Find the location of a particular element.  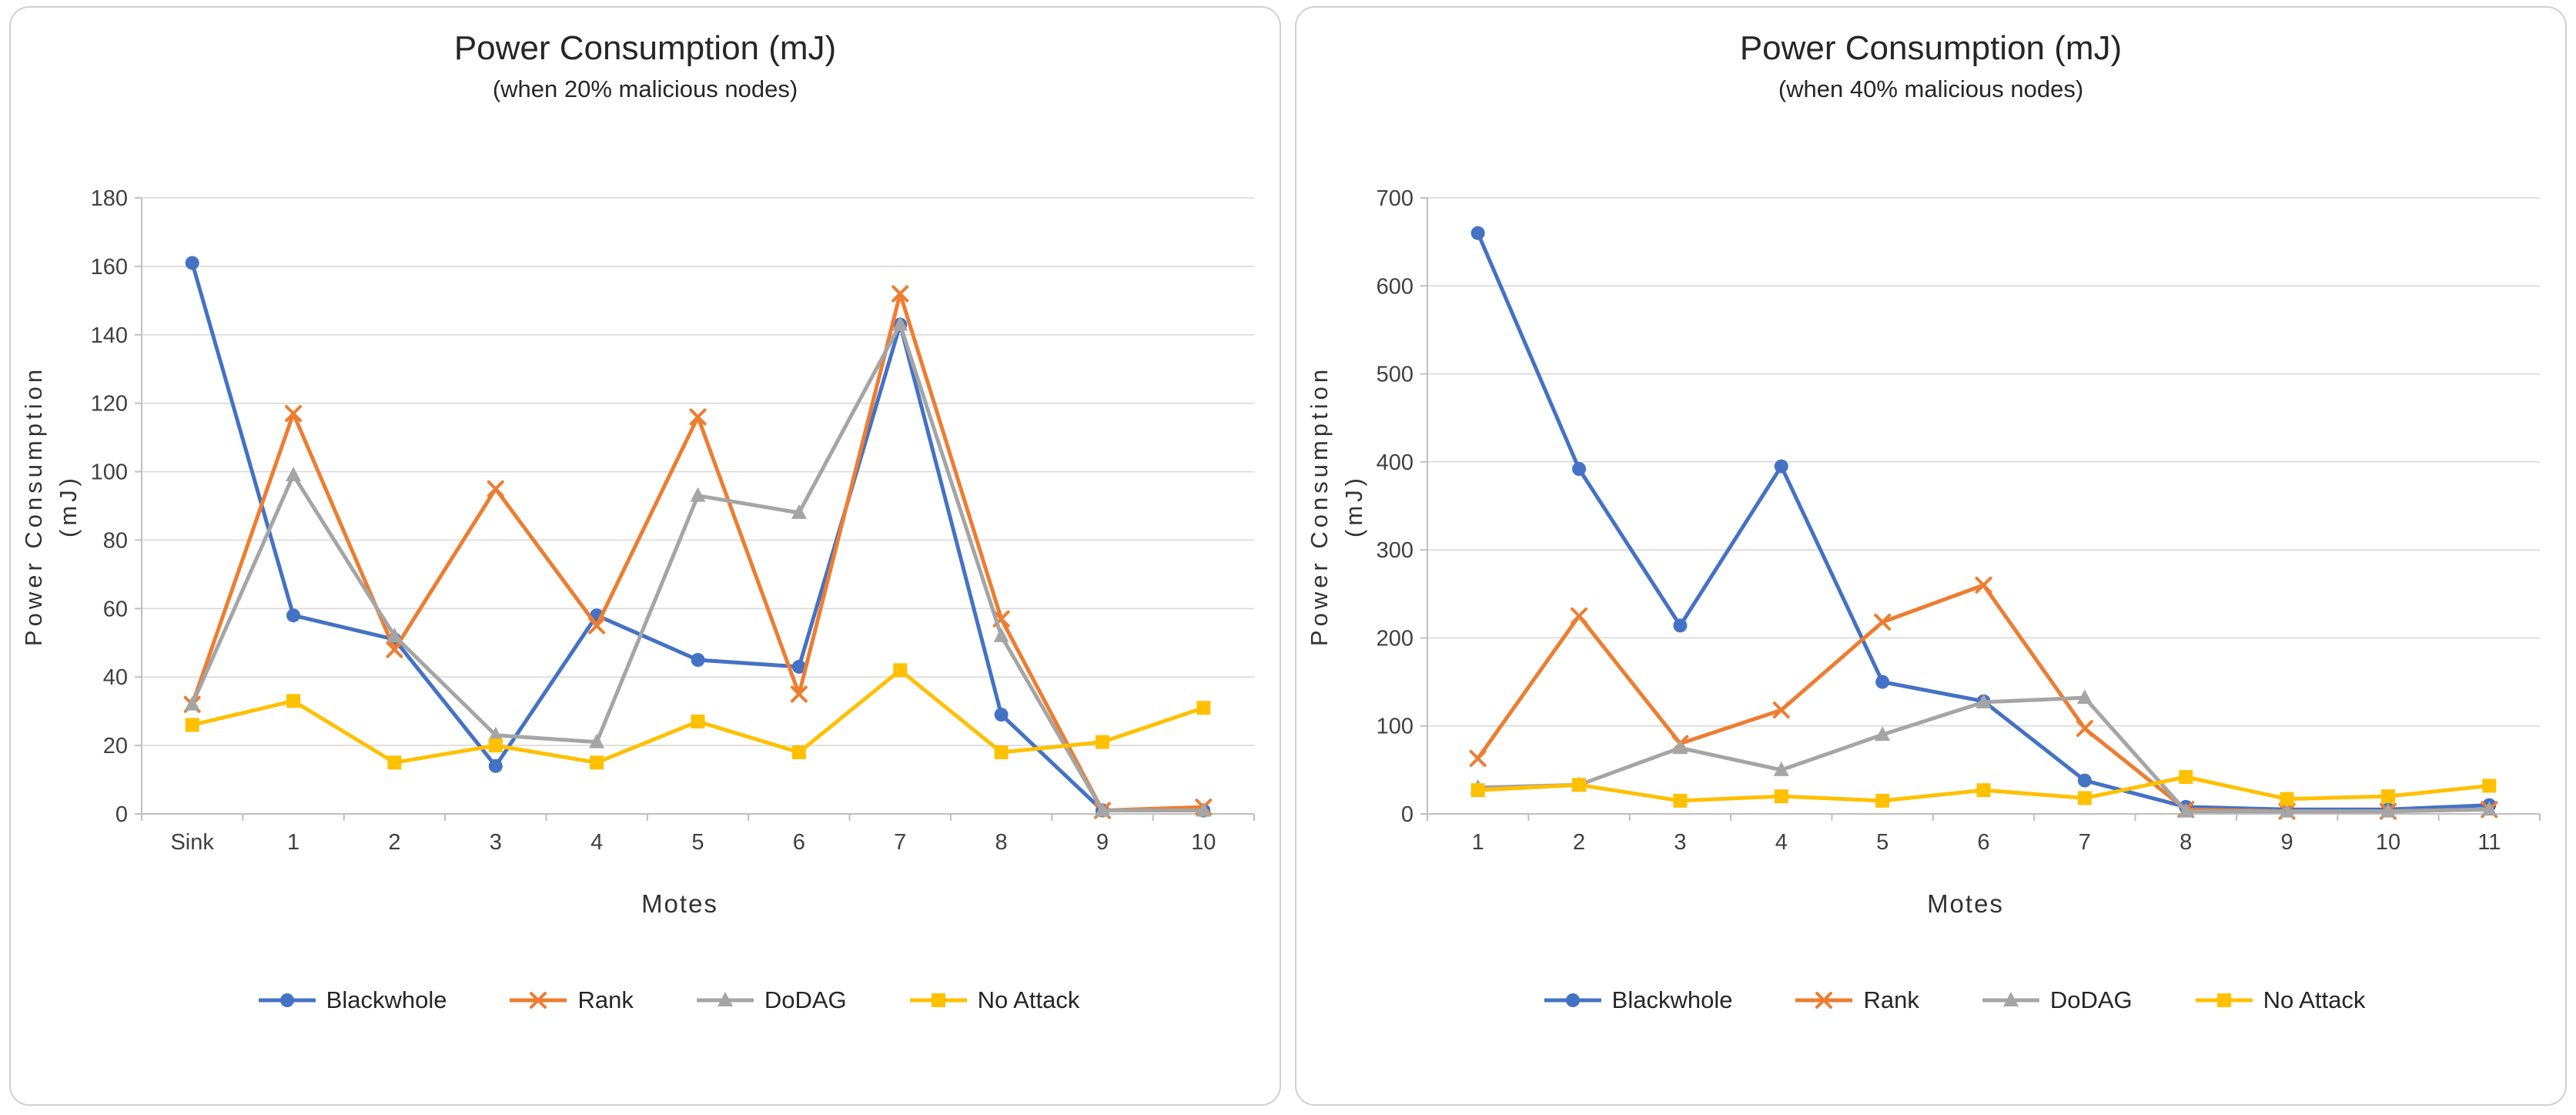

chart-subtitle: (when 40% malicious nodes) is located at coordinates (1931, 88).